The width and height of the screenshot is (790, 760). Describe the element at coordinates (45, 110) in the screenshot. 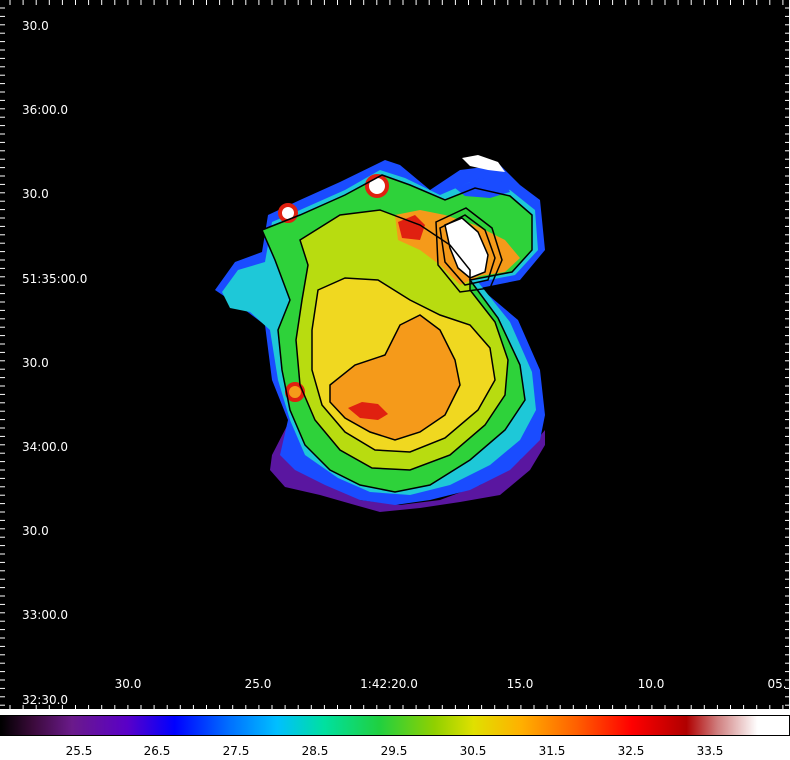

I see `dec-label-2: 36:00.0` at that location.